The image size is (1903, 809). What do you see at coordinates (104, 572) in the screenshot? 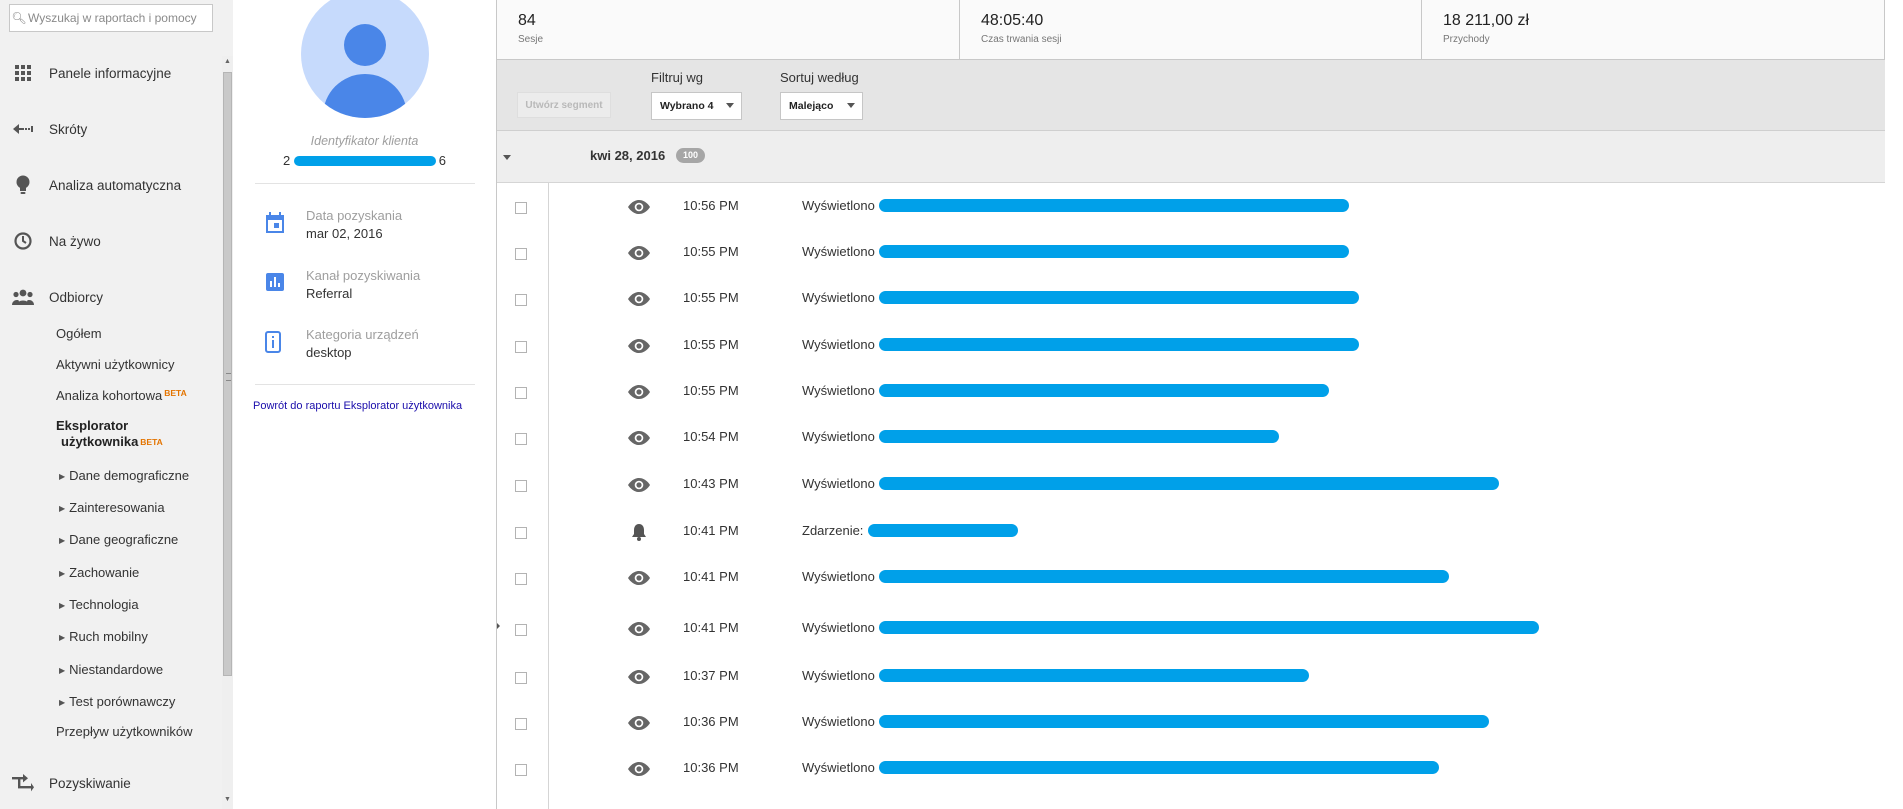
I see `nav-exp-label: Zachowanie` at bounding box center [104, 572].